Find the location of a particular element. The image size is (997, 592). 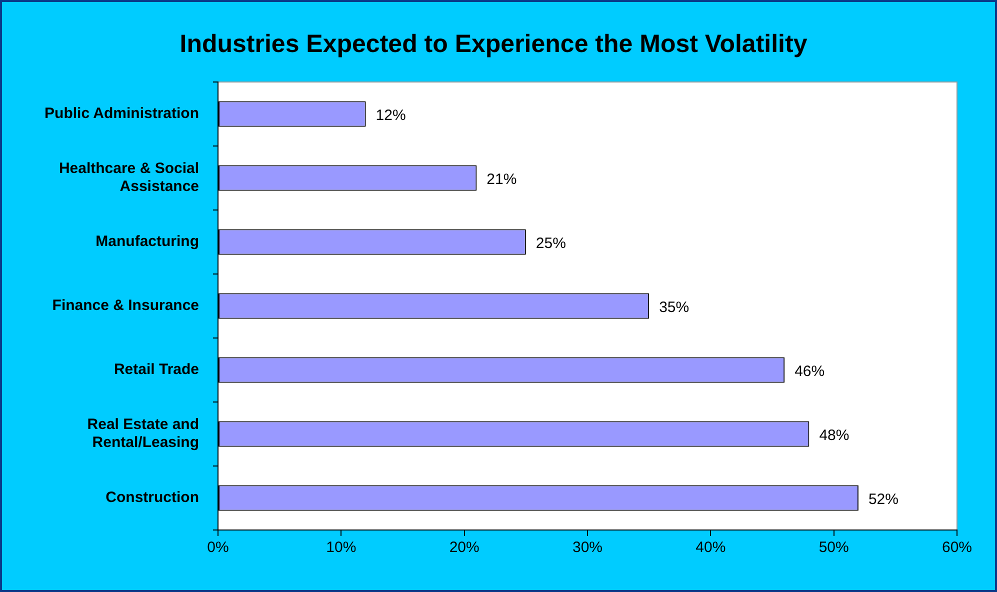

data-label: 25% is located at coordinates (551, 243).